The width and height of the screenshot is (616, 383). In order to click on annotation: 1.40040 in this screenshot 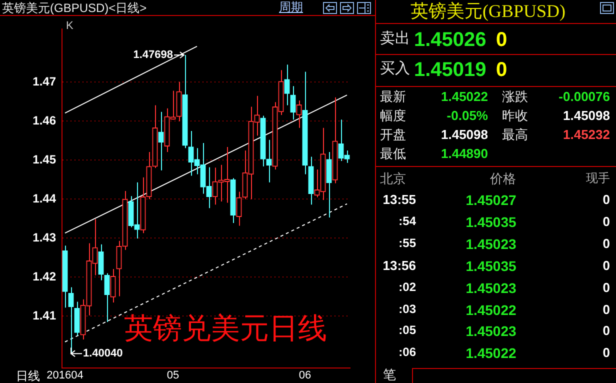, I will do `click(103, 354)`.